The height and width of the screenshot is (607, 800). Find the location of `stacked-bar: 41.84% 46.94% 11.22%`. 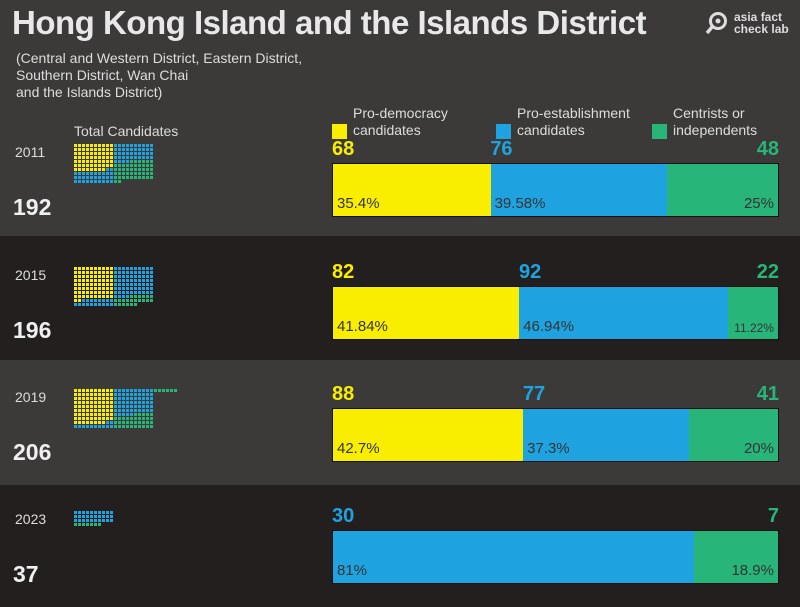

stacked-bar: 41.84% 46.94% 11.22% is located at coordinates (555, 313).